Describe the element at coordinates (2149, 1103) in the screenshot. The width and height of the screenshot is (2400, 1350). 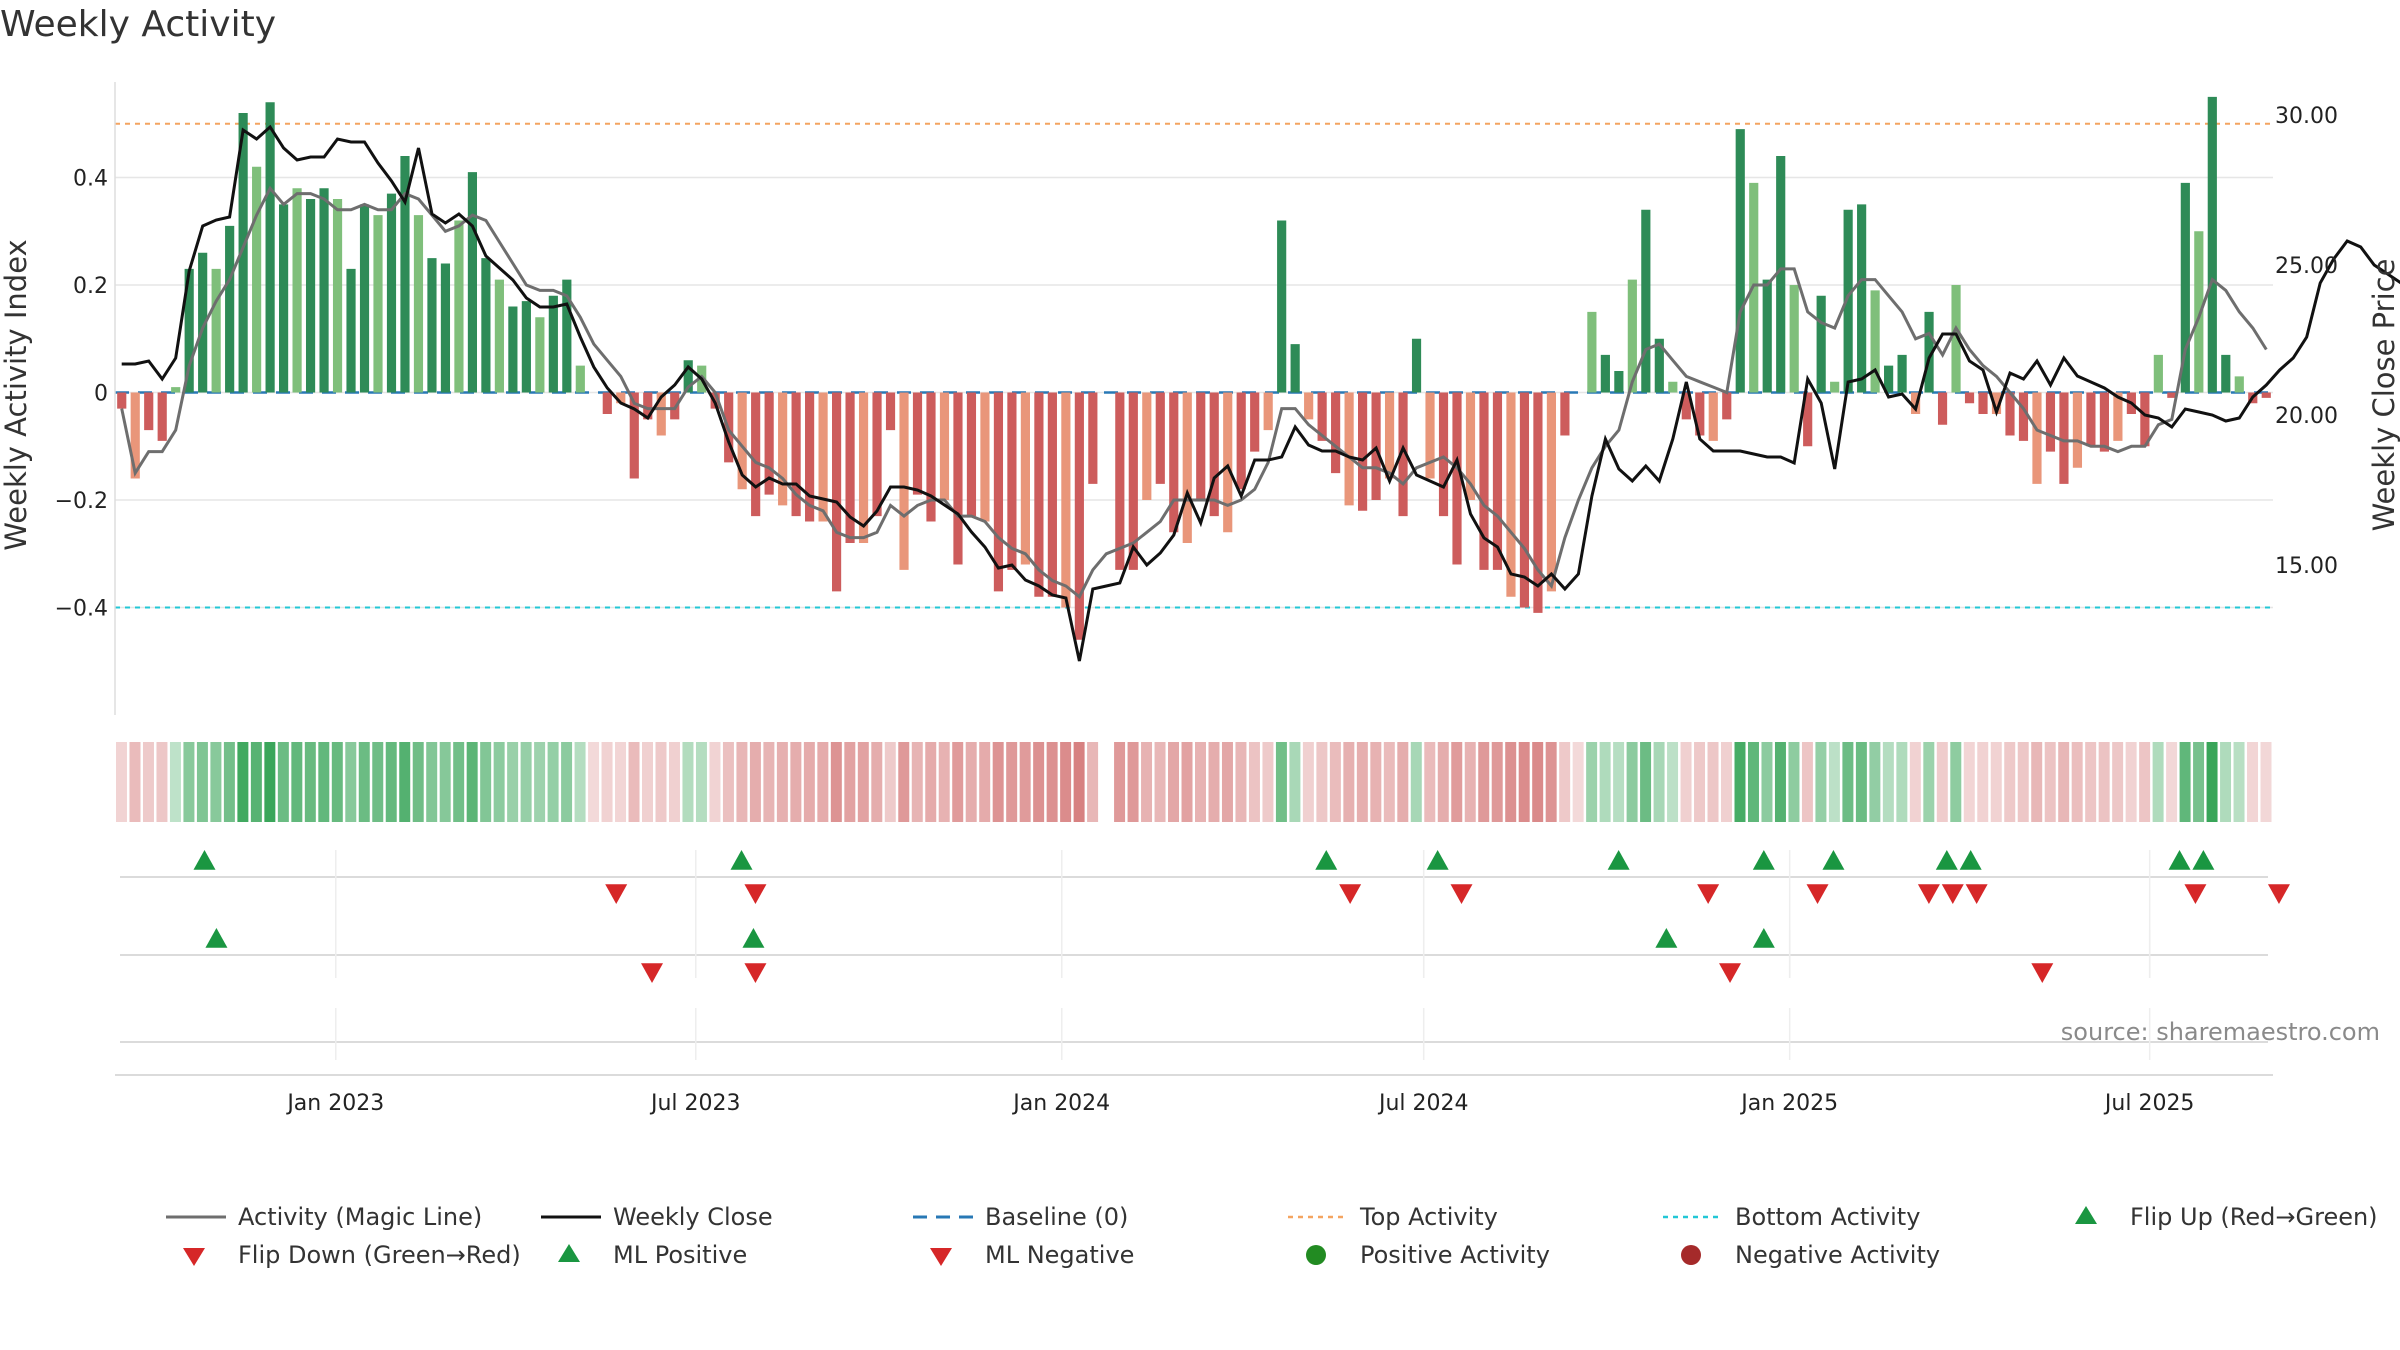
I see `date-tick-label: Jul 2025` at that location.